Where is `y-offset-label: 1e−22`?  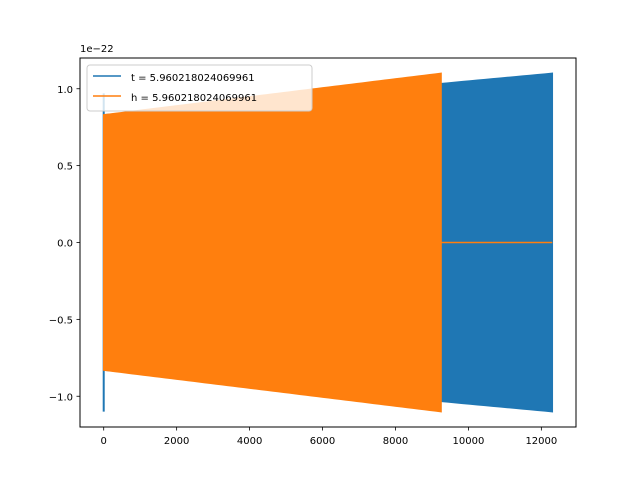
y-offset-label: 1e−22 is located at coordinates (97, 49).